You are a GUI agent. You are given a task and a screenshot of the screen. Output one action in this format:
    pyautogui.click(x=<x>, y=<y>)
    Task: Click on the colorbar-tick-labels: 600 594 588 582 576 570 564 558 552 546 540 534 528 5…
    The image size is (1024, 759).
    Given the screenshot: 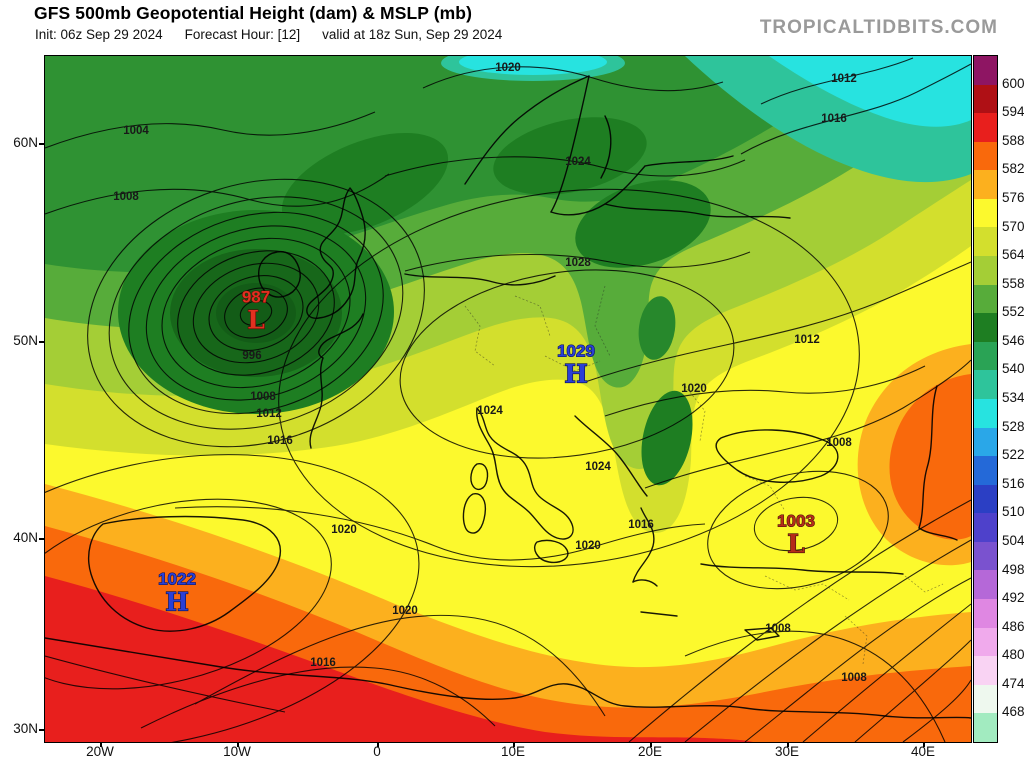 What is the action you would take?
    pyautogui.click(x=1012, y=398)
    